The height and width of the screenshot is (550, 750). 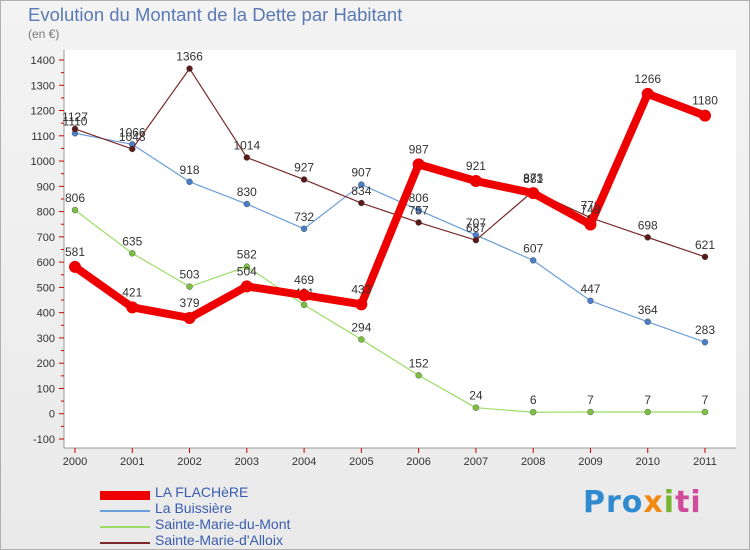 What do you see at coordinates (361, 462) in the screenshot?
I see `x-tick-label: 2005` at bounding box center [361, 462].